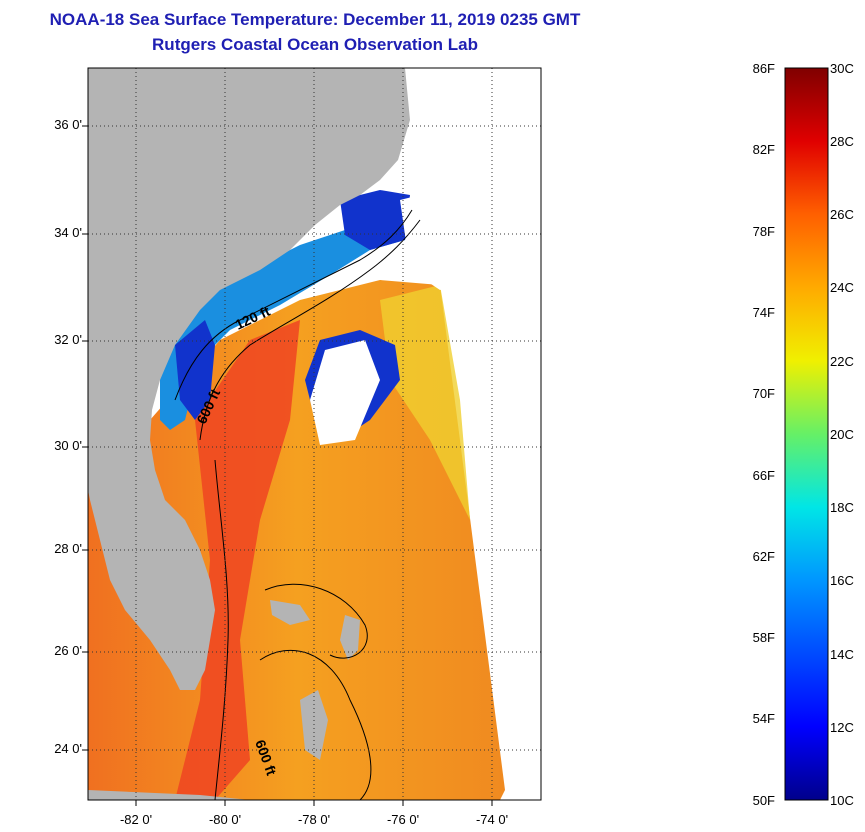 The image size is (865, 832). I want to click on bahamas-contour, so click(315, 725).